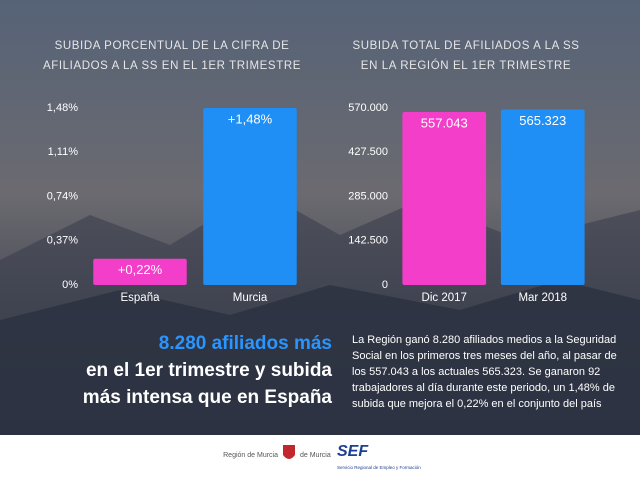 The width and height of the screenshot is (640, 480). What do you see at coordinates (368, 108) in the screenshot?
I see `y-tick-label: 570.000` at bounding box center [368, 108].